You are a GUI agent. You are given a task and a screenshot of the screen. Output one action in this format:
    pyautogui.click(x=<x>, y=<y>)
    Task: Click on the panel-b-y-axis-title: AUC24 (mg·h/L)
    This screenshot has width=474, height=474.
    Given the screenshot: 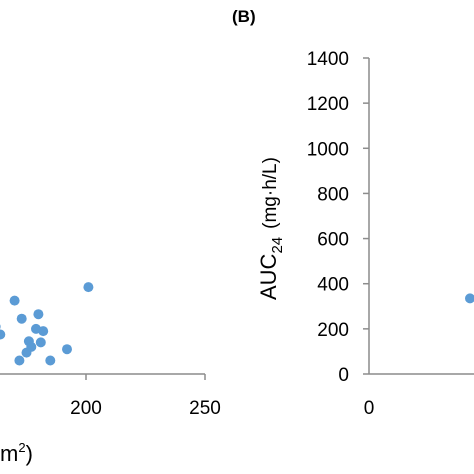 What is the action you would take?
    pyautogui.click(x=271, y=228)
    